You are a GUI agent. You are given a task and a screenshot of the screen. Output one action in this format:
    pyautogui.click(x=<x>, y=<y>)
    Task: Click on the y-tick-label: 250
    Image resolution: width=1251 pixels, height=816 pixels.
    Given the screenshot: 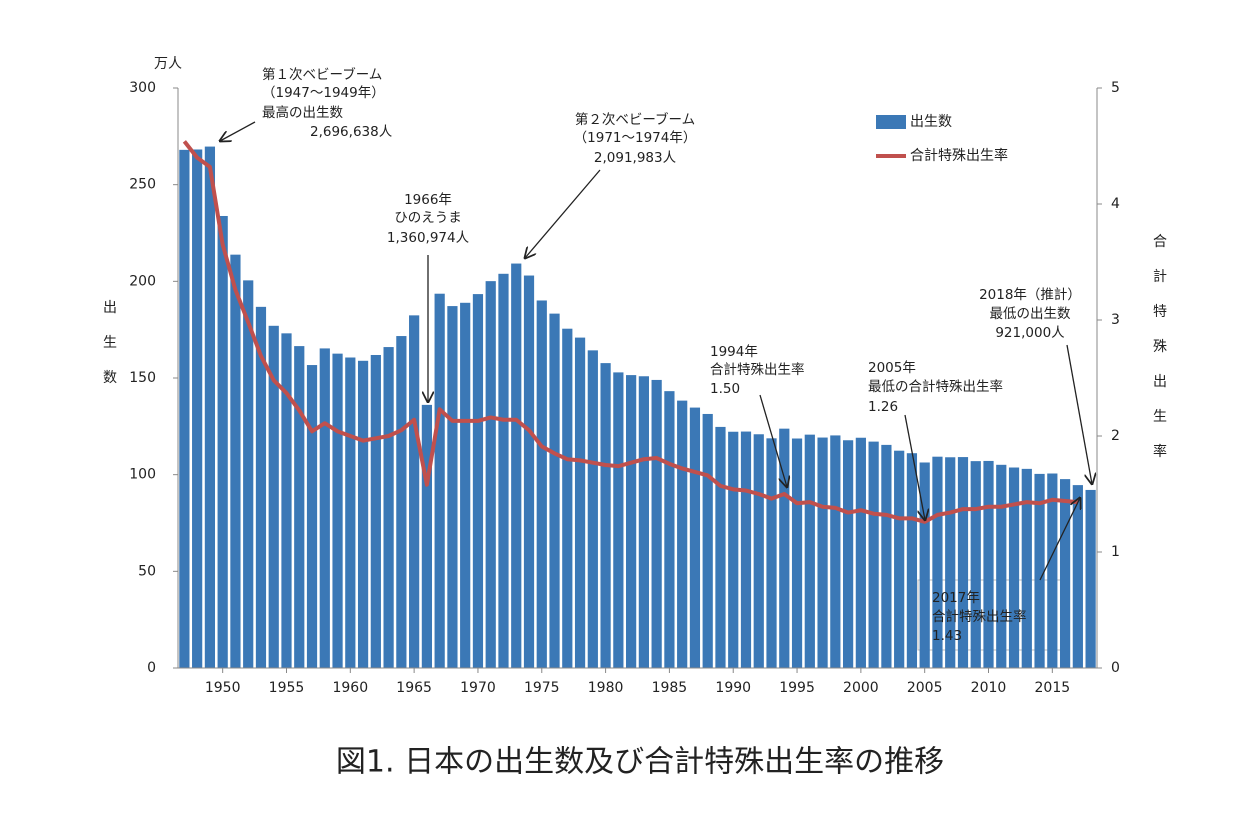 What is the action you would take?
    pyautogui.click(x=142, y=185)
    